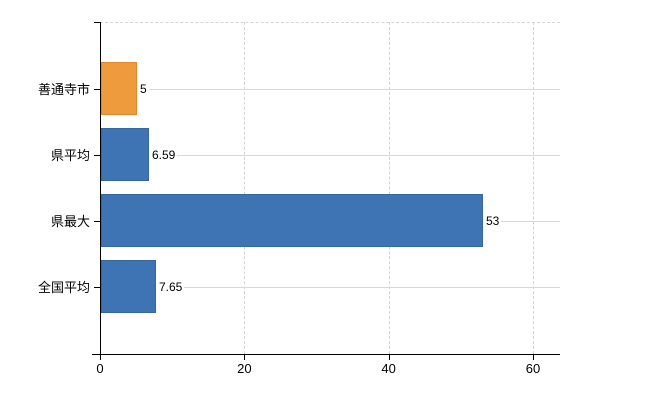 The height and width of the screenshot is (400, 650). Describe the element at coordinates (100, 188) in the screenshot. I see `y-axis-line` at that location.